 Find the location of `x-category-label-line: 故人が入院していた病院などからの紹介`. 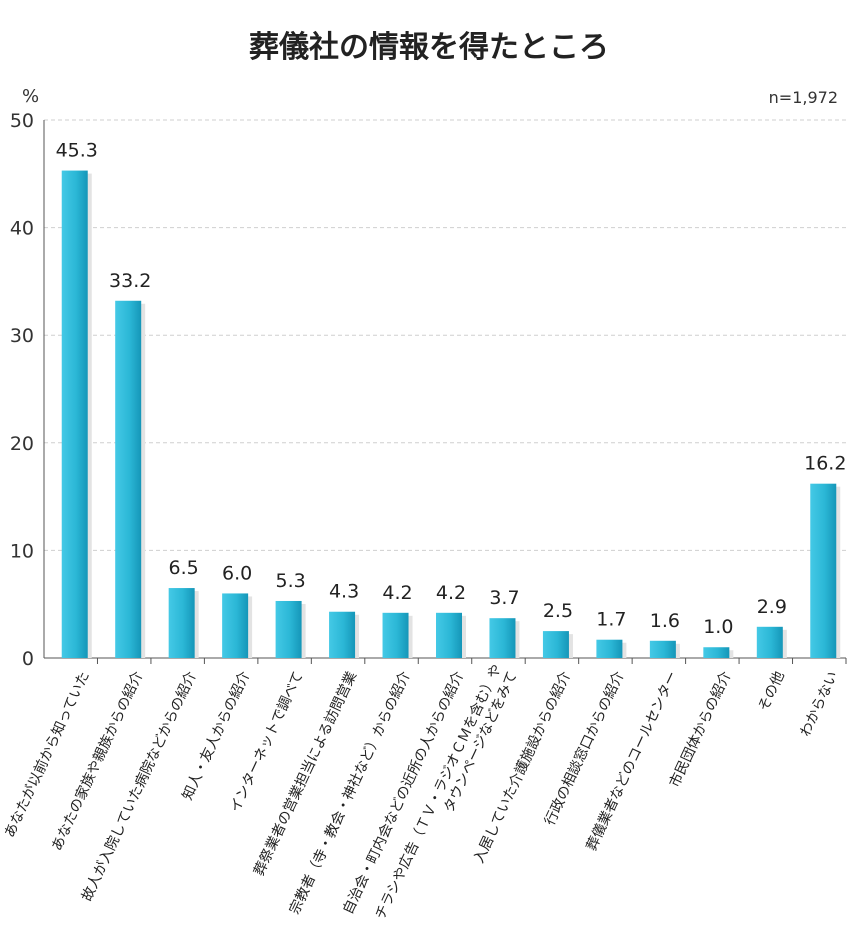

x-category-label-line: 故人が入院していた病院などからの紹介 is located at coordinates (139, 786).